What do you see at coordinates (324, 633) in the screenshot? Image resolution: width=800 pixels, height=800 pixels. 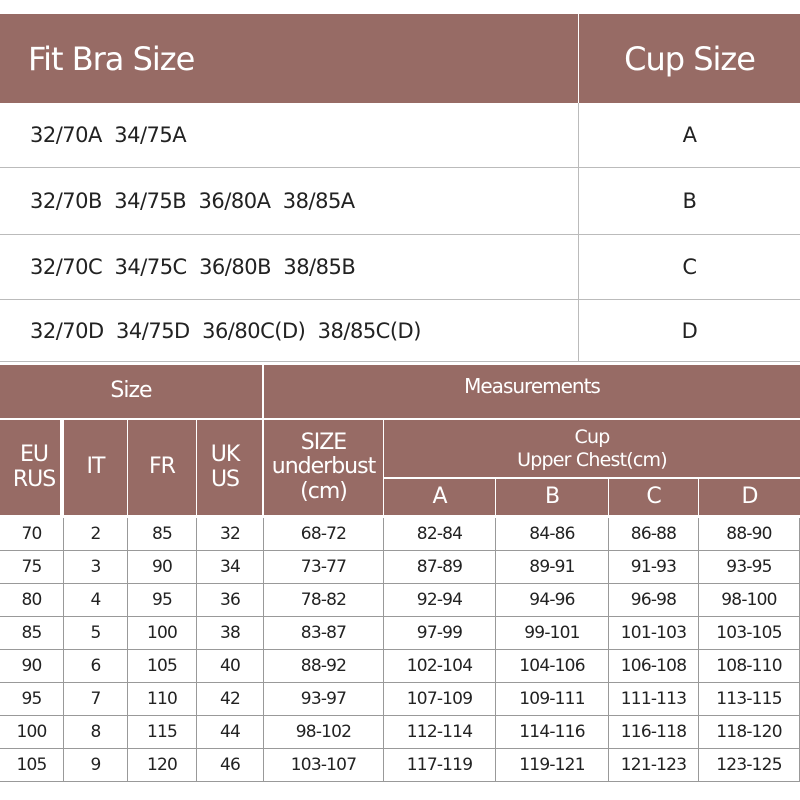 I see `underbust-cell: 83-87` at bounding box center [324, 633].